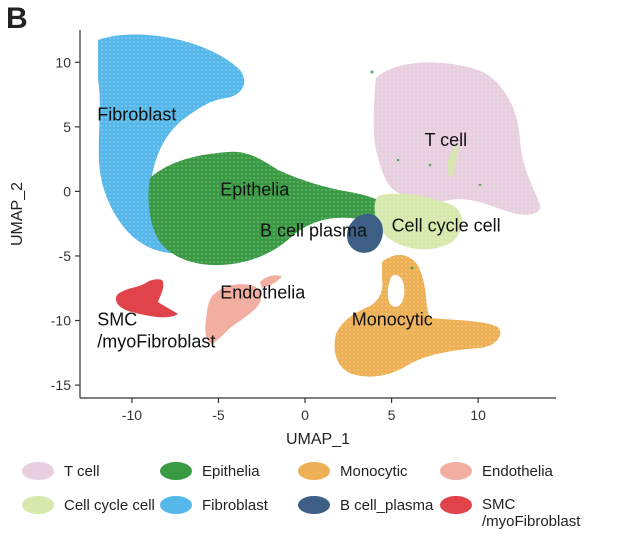 Image resolution: width=643 pixels, height=539 pixels. I want to click on x-tick-label: 10, so click(478, 415).